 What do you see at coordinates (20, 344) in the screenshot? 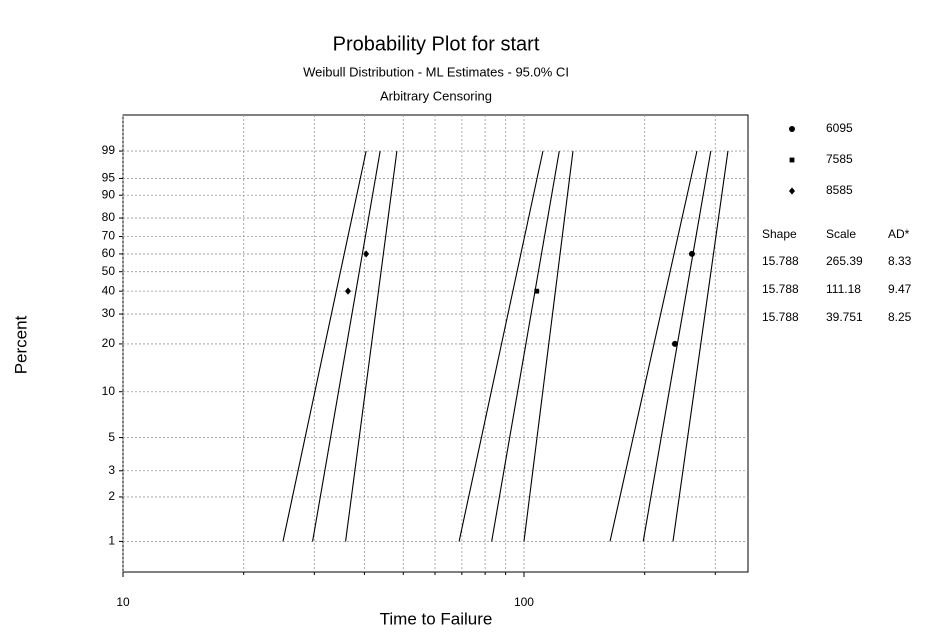
I see `y-axis-label: Percent` at bounding box center [20, 344].